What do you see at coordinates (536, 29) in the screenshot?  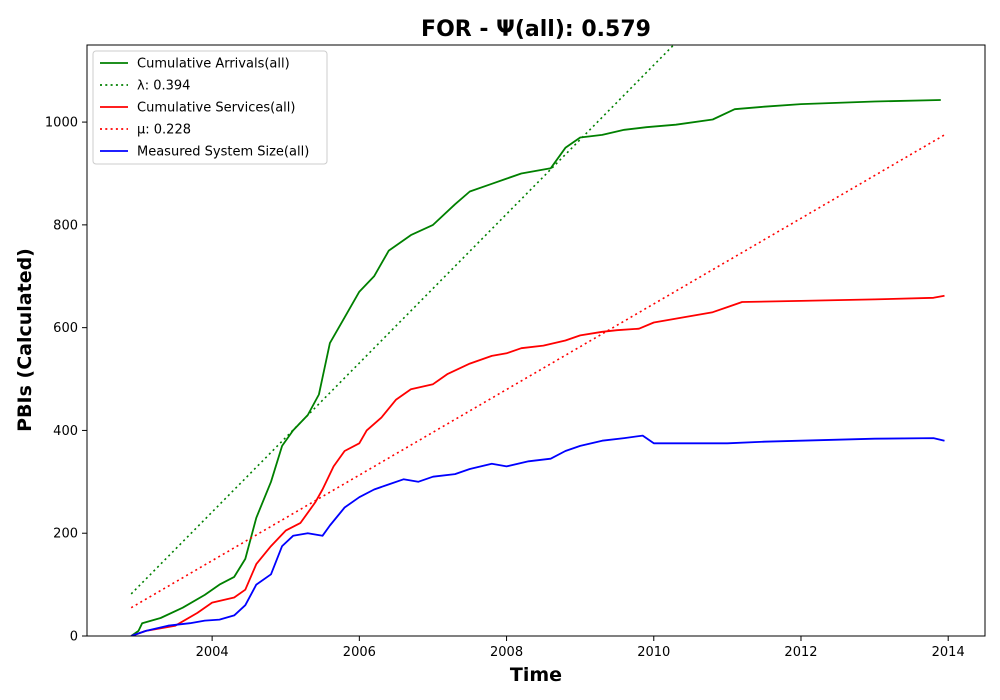 I see `chart-title: FOR - Ψ(all): 0.579` at bounding box center [536, 29].